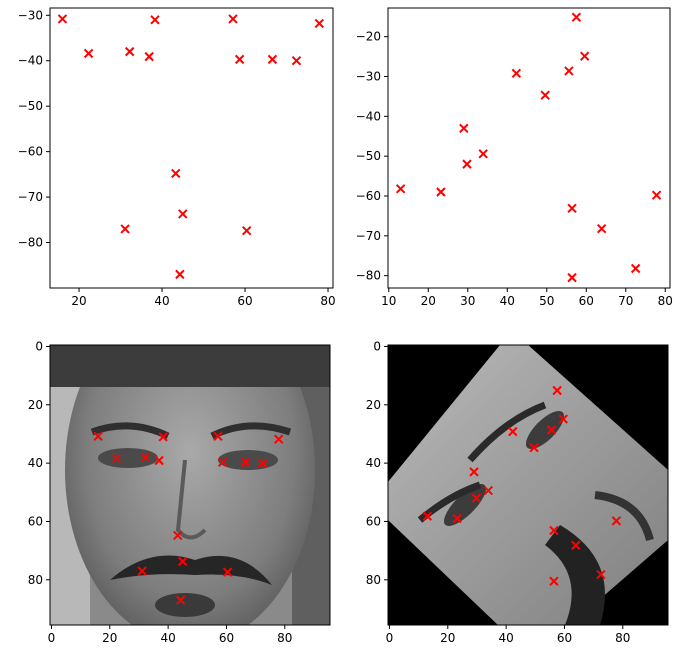 The height and width of the screenshot is (659, 683). What do you see at coordinates (522, 485) in the screenshot?
I see `markers-bottom-right` at bounding box center [522, 485].